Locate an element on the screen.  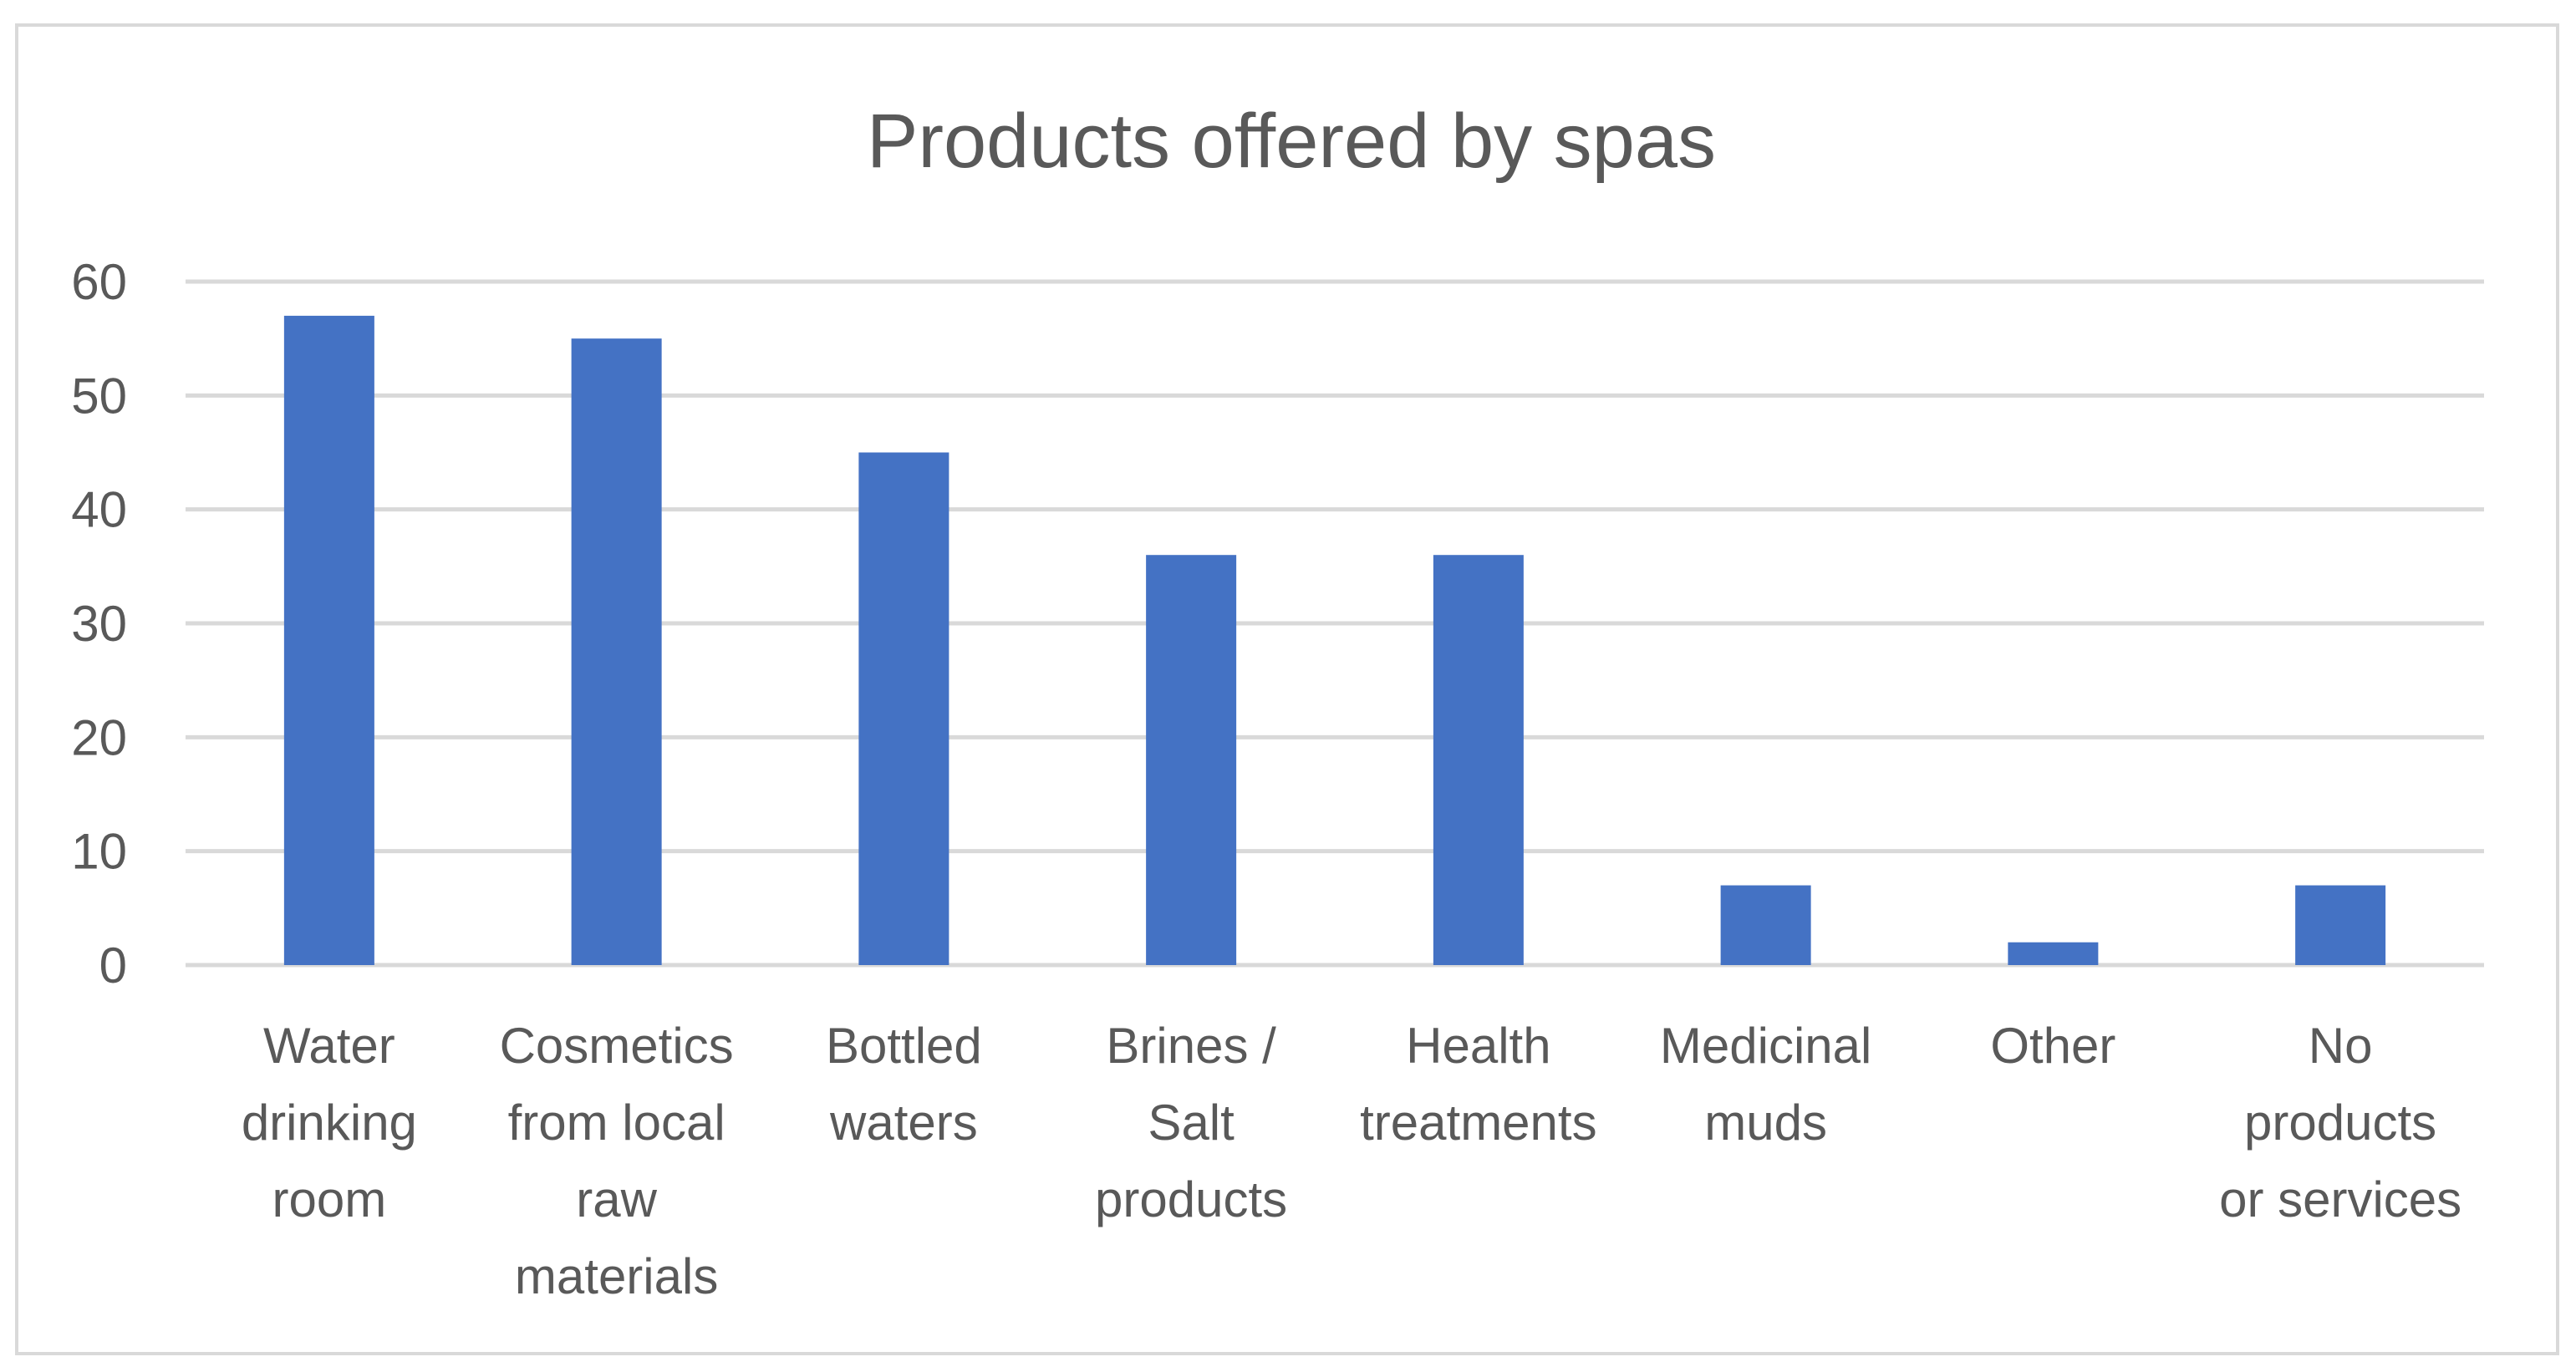
chart-title: Products offered by spas is located at coordinates (1291, 141).